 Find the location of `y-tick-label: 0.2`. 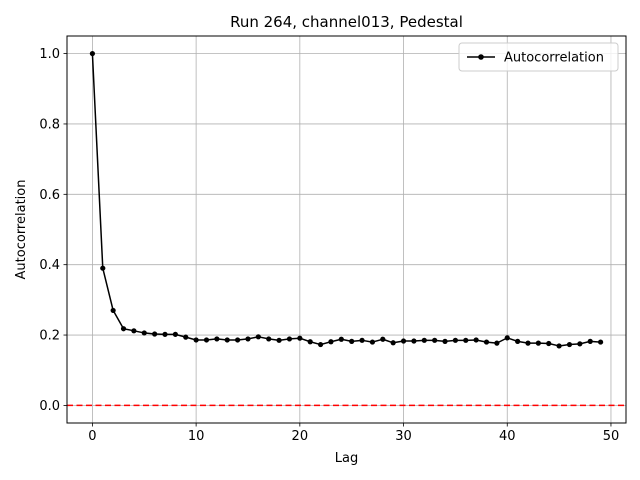

y-tick-label: 0.2 is located at coordinates (49, 336).